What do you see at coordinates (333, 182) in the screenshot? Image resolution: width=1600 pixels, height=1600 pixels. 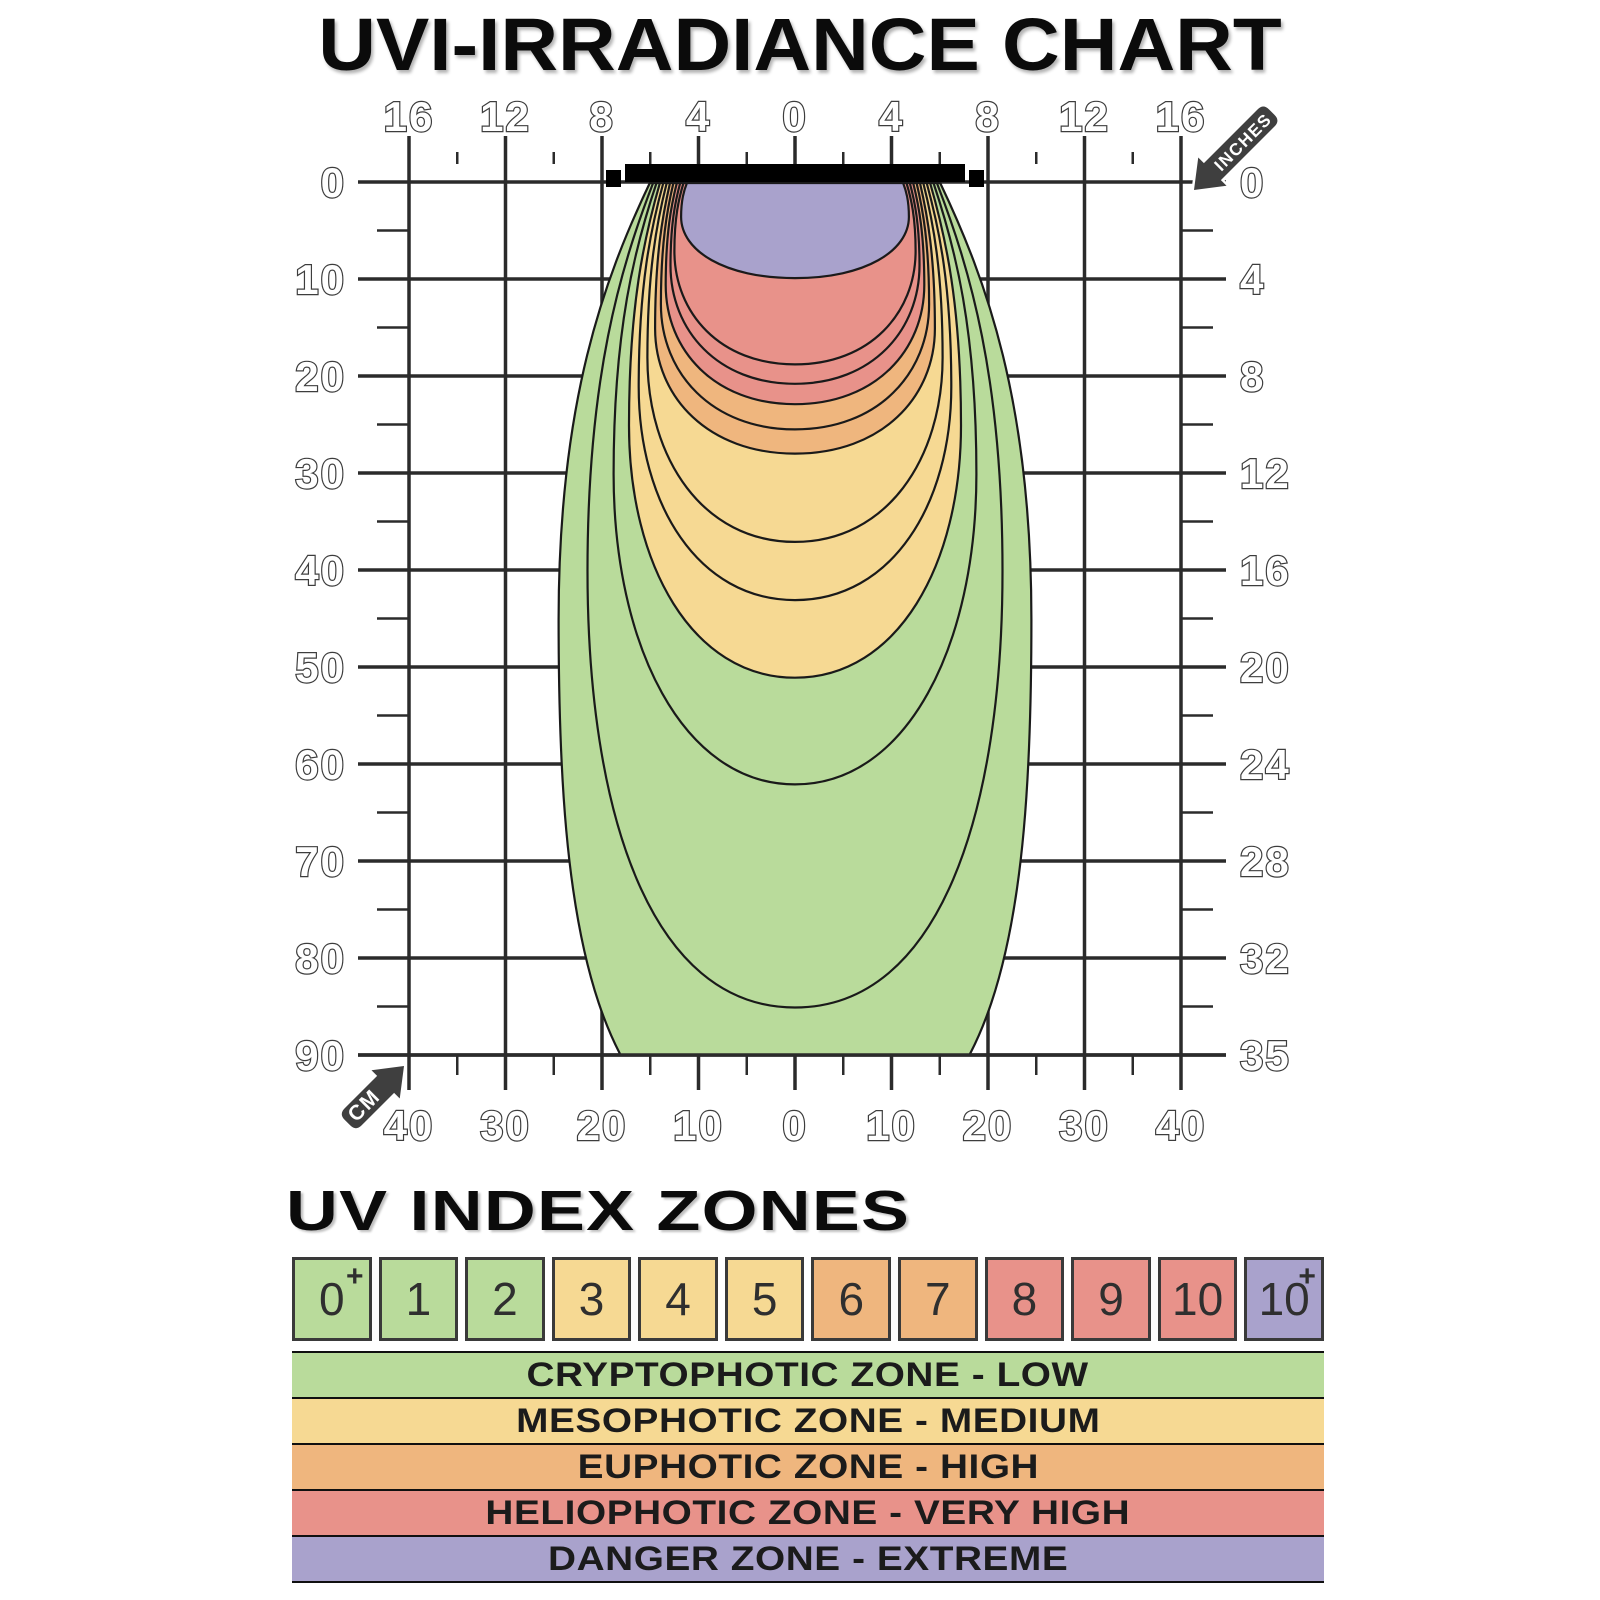 I see `left-axis-label: 0` at bounding box center [333, 182].